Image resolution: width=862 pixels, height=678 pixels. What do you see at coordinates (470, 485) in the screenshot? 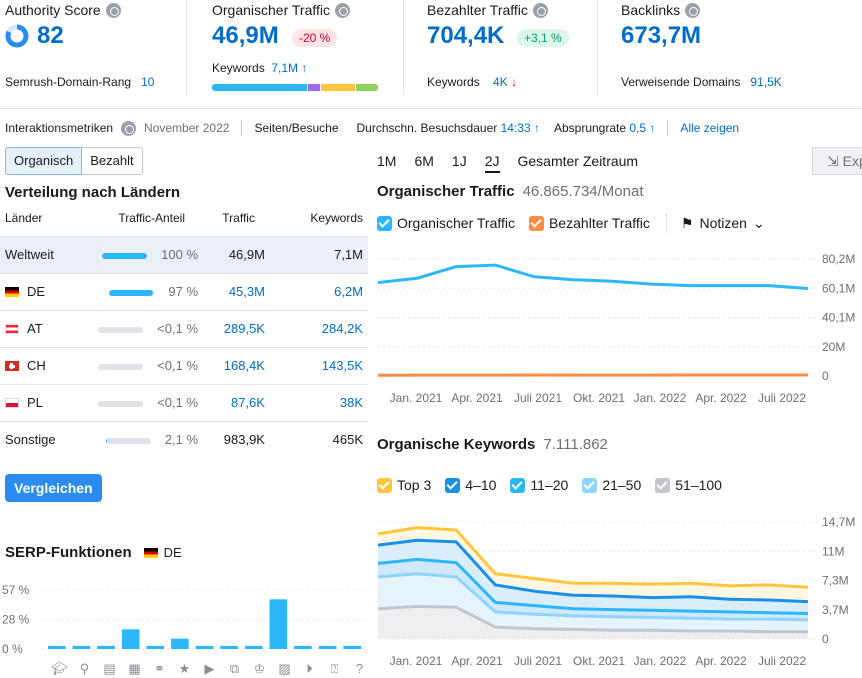
I see `legend-4-10: 4–10` at bounding box center [470, 485].